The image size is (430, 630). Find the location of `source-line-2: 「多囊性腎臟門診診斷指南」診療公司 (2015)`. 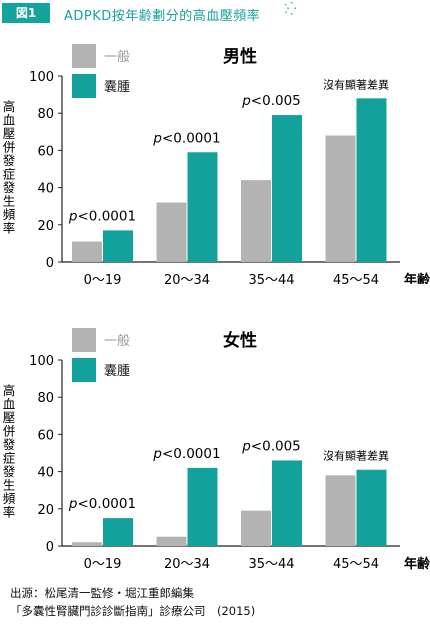

source-line-2: 「多囊性腎臟門診診斷指南」診療公司 (2015) is located at coordinates (133, 611).